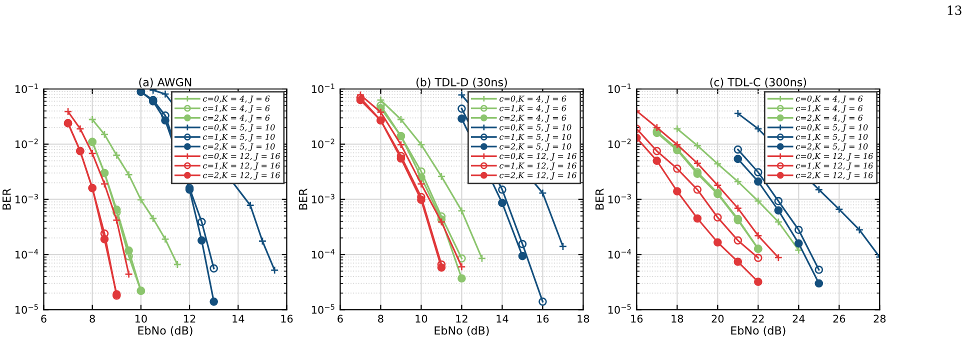 The image size is (972, 356). I want to click on text: 13, so click(955, 11).